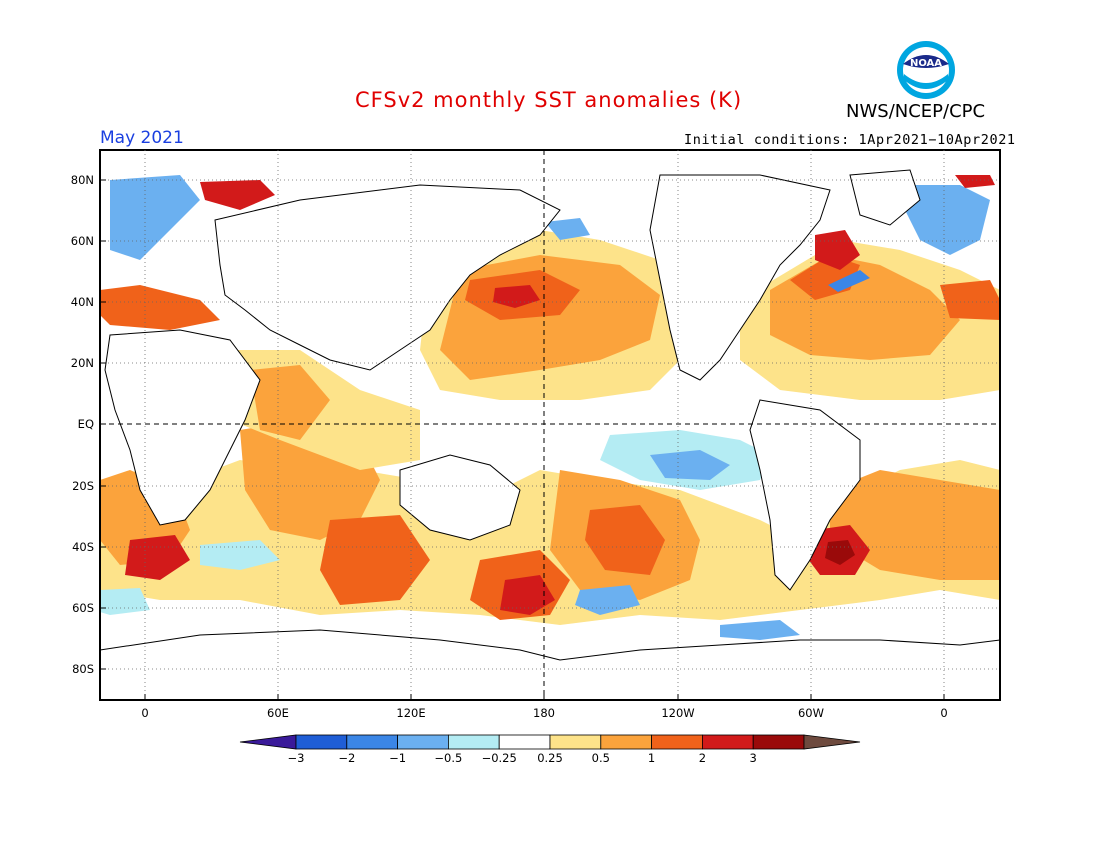  Describe the element at coordinates (83, 486) in the screenshot. I see `lat-label: 20S` at that location.